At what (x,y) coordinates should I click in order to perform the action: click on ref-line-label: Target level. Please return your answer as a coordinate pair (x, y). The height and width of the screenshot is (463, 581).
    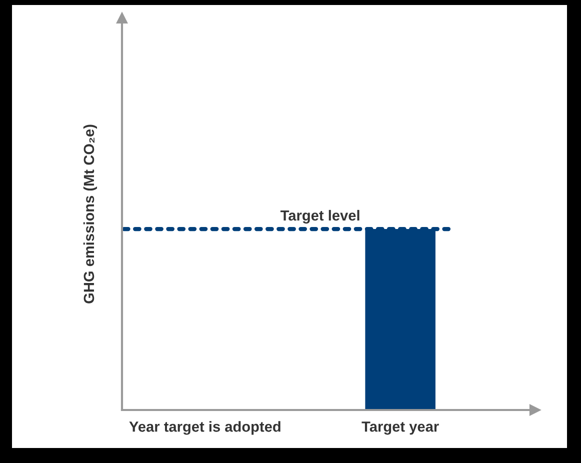
    Looking at the image, I should click on (320, 217).